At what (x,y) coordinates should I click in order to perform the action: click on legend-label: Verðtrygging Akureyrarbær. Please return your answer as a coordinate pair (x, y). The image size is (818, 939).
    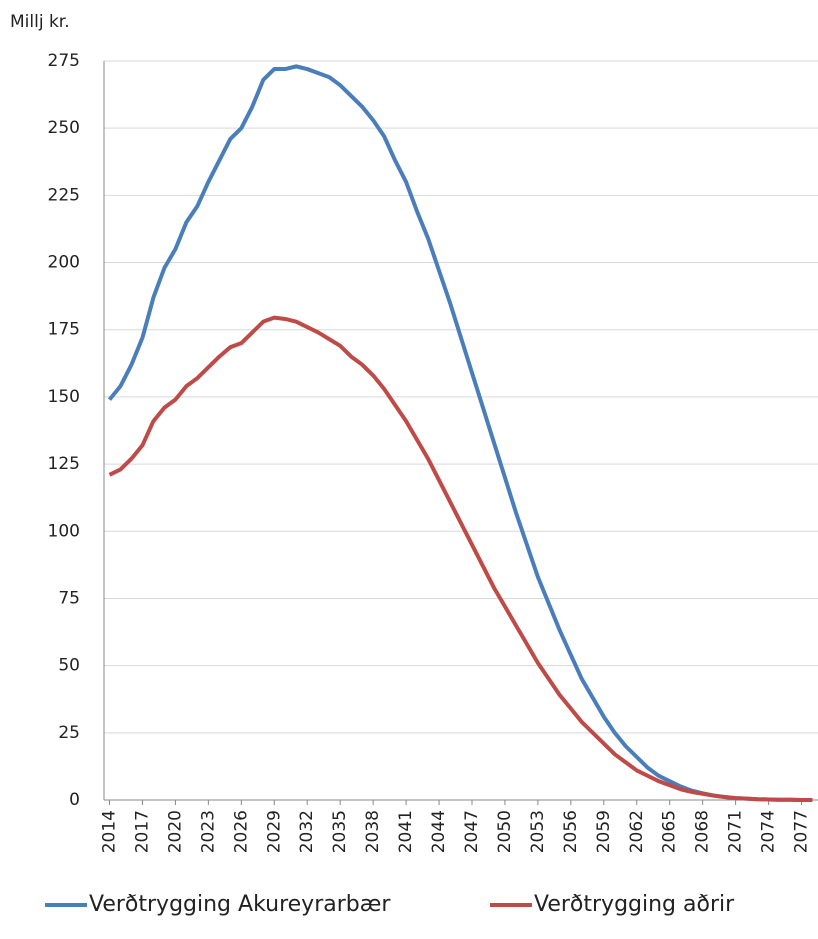
    Looking at the image, I should click on (240, 904).